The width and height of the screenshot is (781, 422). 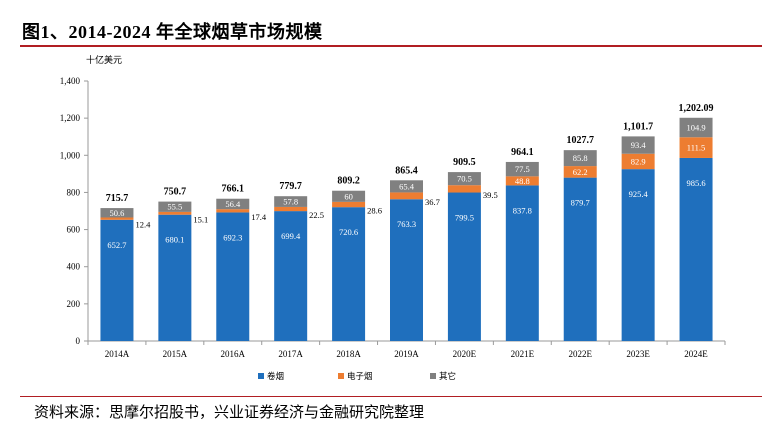 I want to click on x-tick-label: 2019A, so click(x=406, y=354).